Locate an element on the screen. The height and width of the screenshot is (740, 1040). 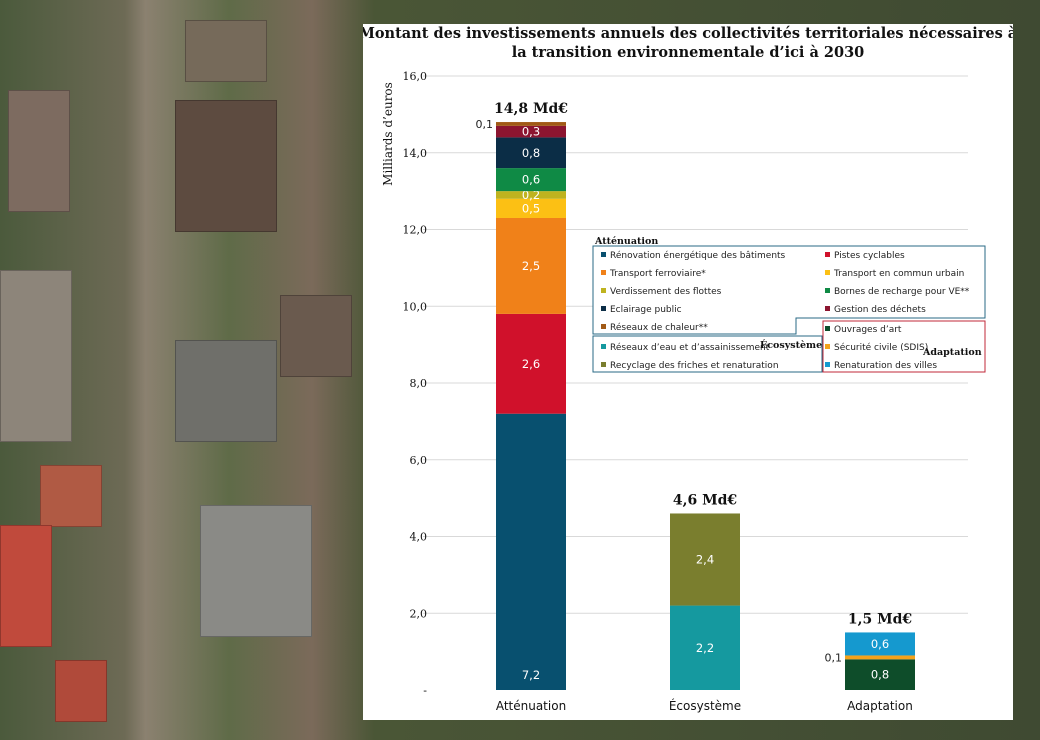
legend-item: Eclairage public is located at coordinates (646, 310).